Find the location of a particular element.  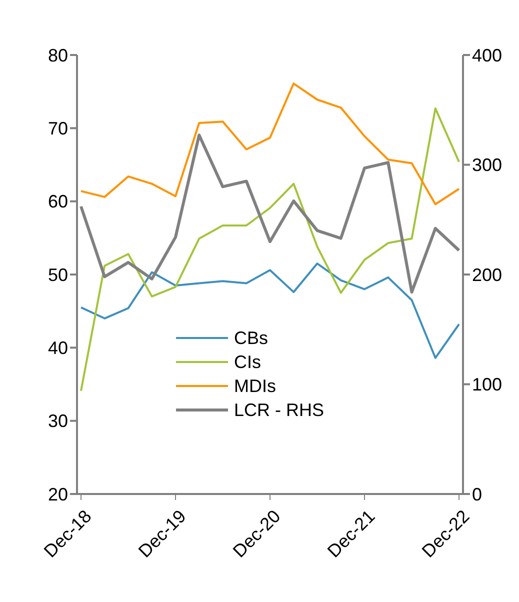

legend-label: LCR - RHS is located at coordinates (279, 410).